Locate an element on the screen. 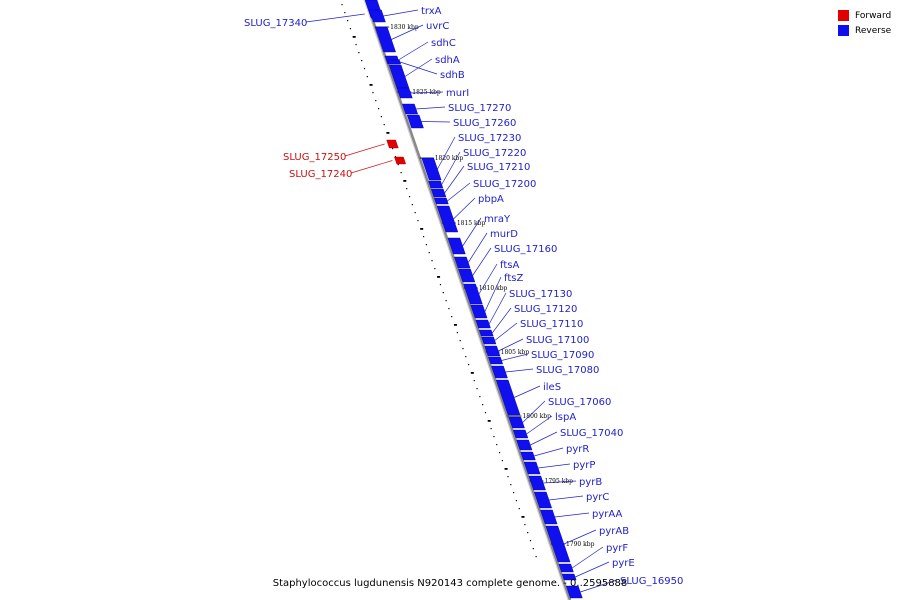  gene-block-pyre is located at coordinates (569, 577).